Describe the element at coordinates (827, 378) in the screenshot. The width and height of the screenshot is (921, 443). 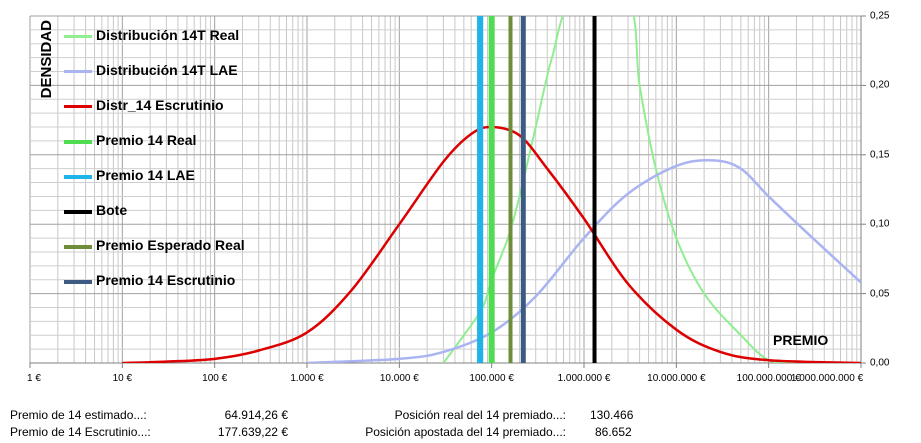
I see `x-tick-label: 1.000.000.000 €` at that location.